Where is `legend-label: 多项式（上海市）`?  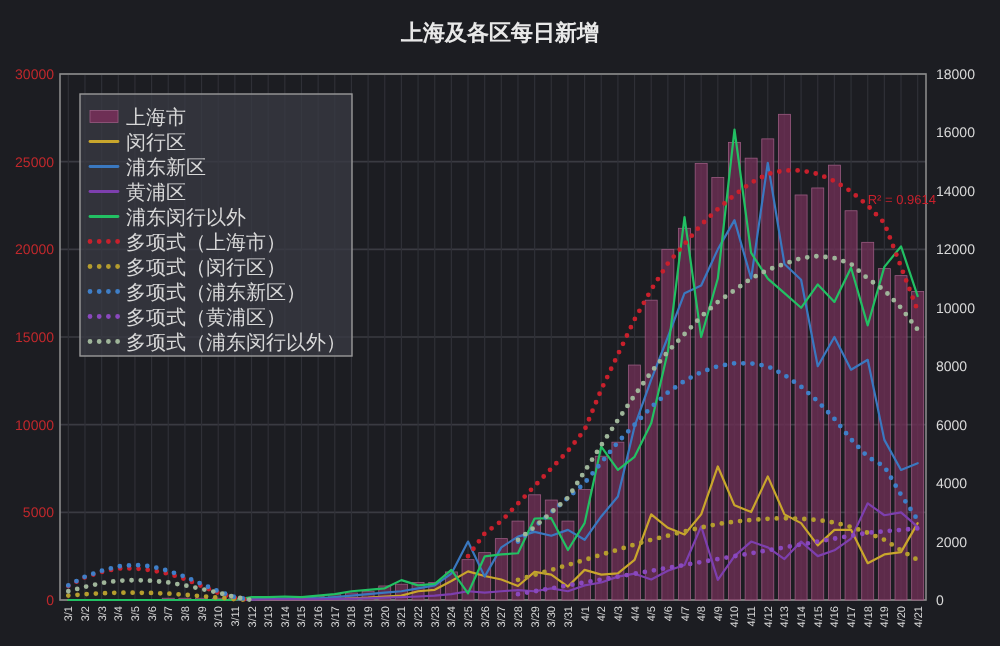 legend-label: 多项式（上海市） is located at coordinates (206, 242).